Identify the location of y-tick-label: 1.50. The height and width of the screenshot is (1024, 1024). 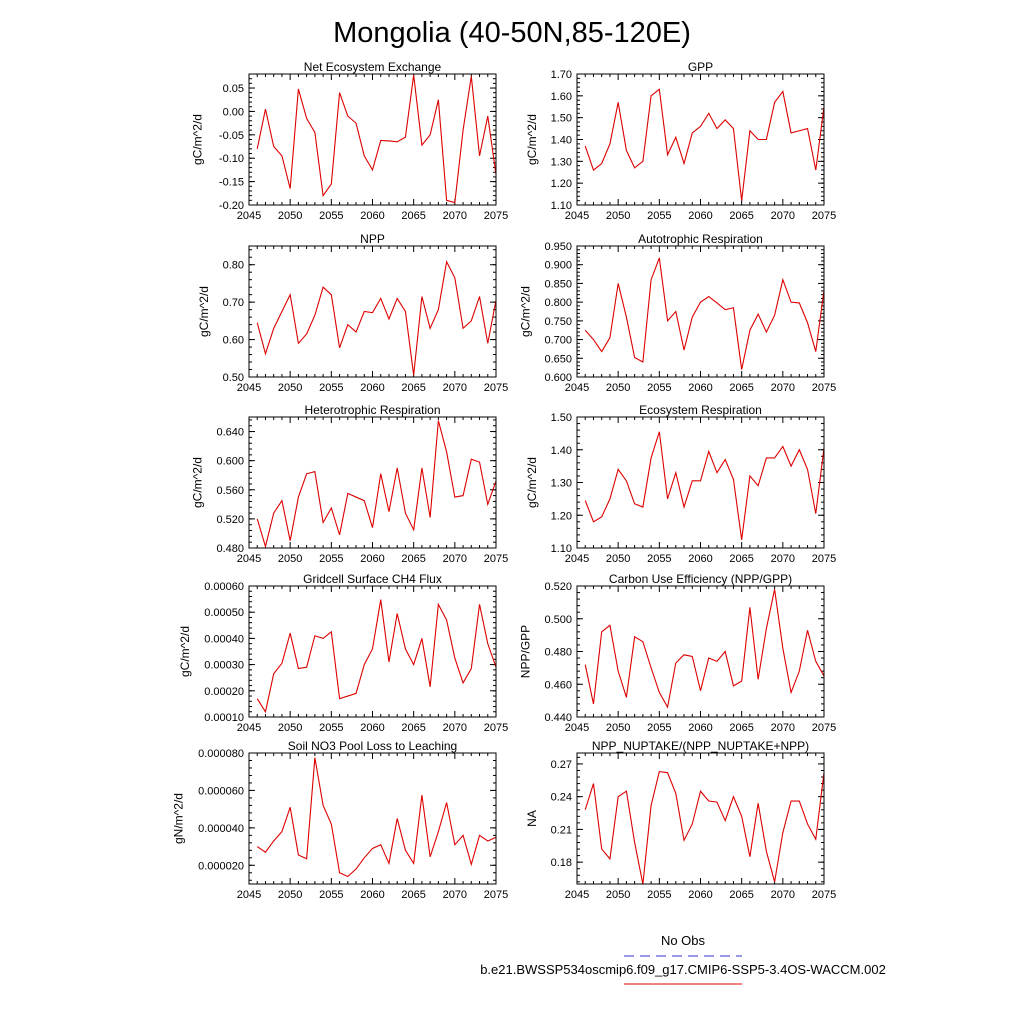
(561, 119).